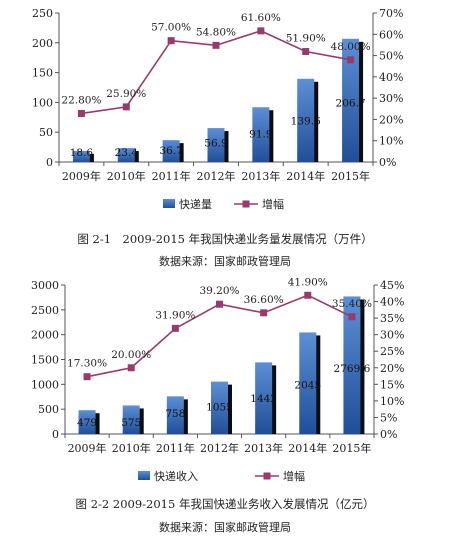  I want to click on bar-value-label: 139.6, so click(306, 122).